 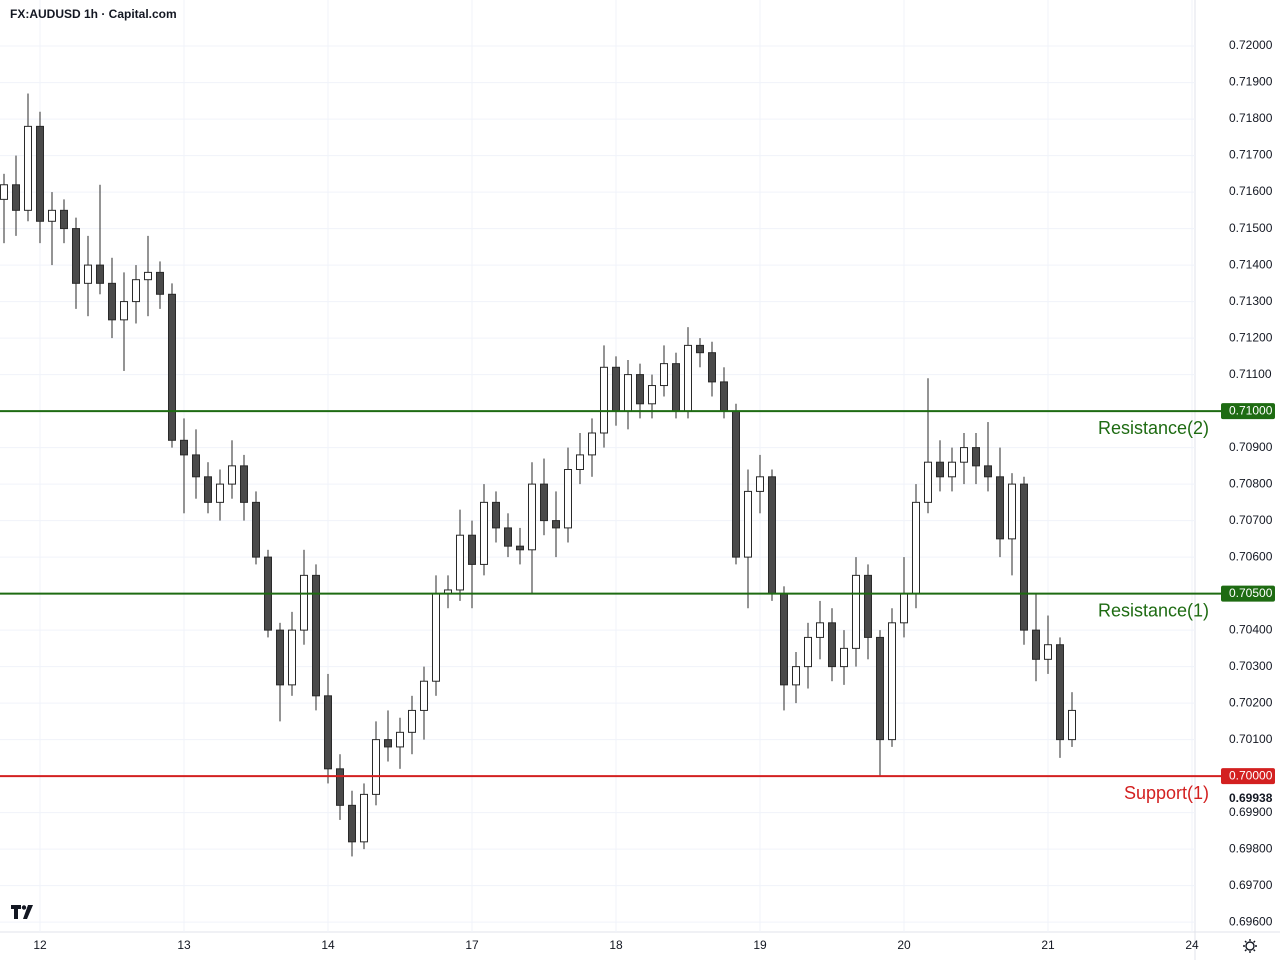 What do you see at coordinates (1251, 593) in the screenshot?
I see `level-tag-label: 0.70500` at bounding box center [1251, 593].